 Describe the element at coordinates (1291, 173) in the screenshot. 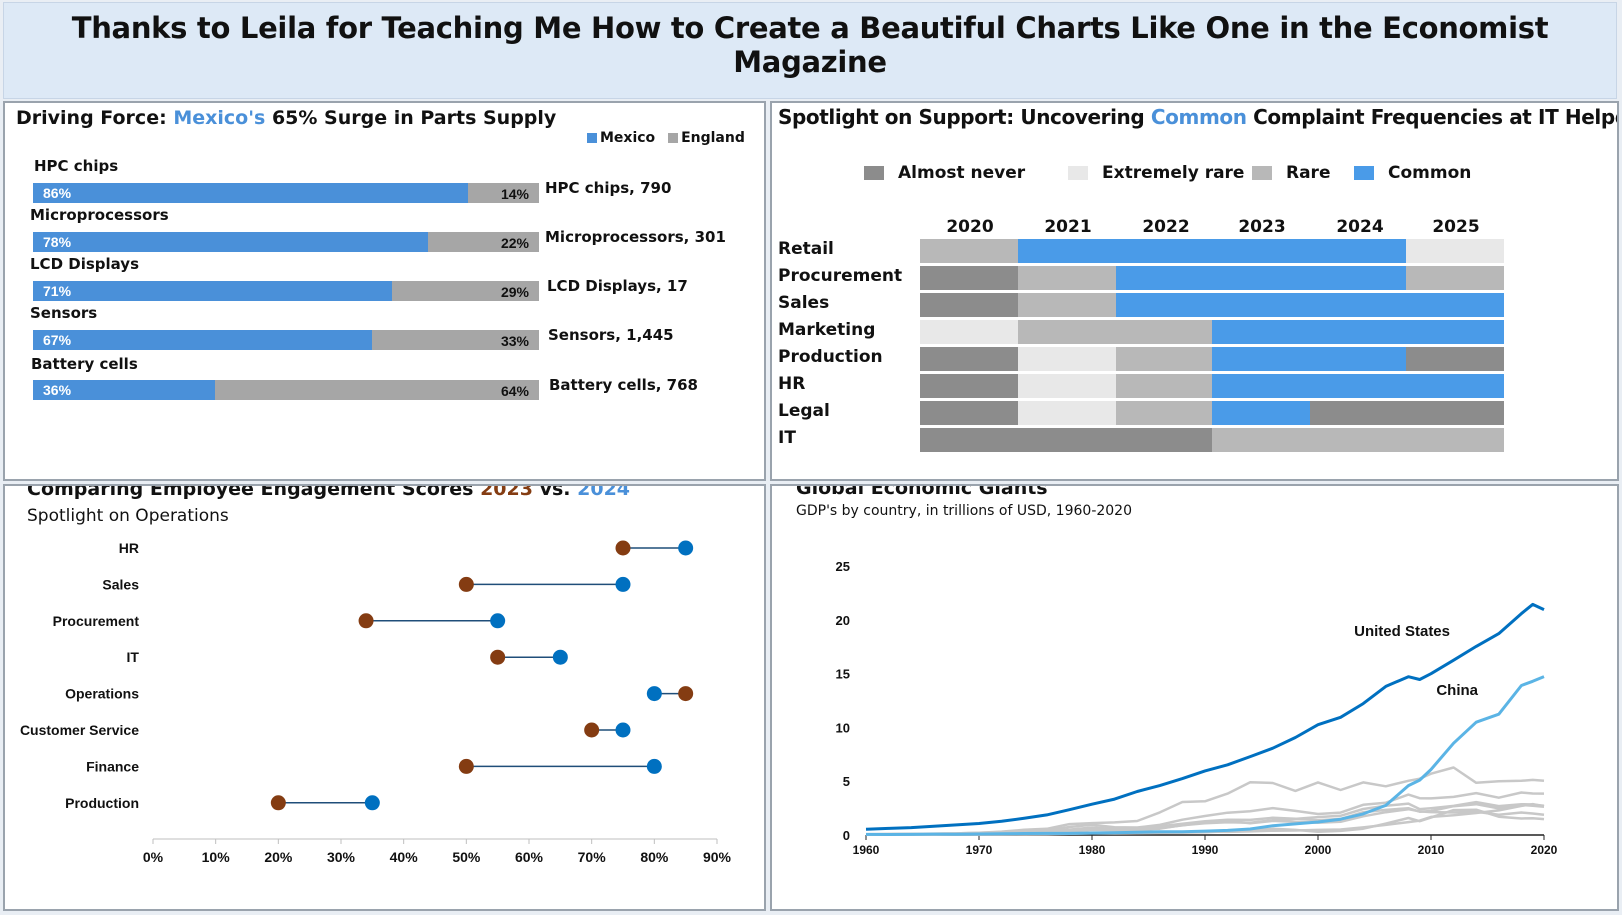

I see `heatmap-legend-item: Rare` at that location.